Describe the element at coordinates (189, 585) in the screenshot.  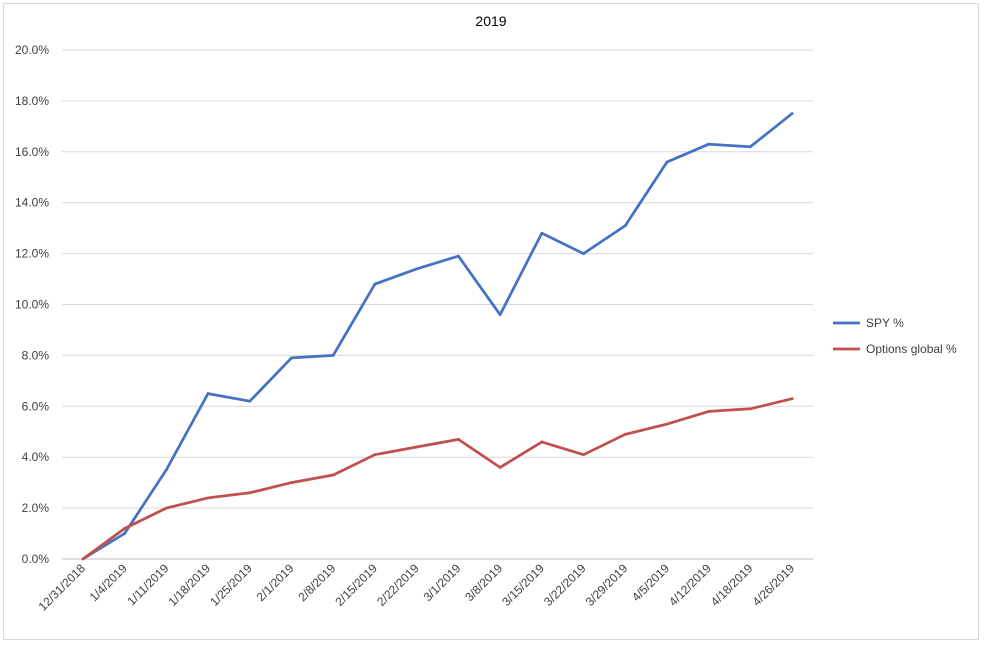
I see `x-tick-label: 1/18/2019` at that location.